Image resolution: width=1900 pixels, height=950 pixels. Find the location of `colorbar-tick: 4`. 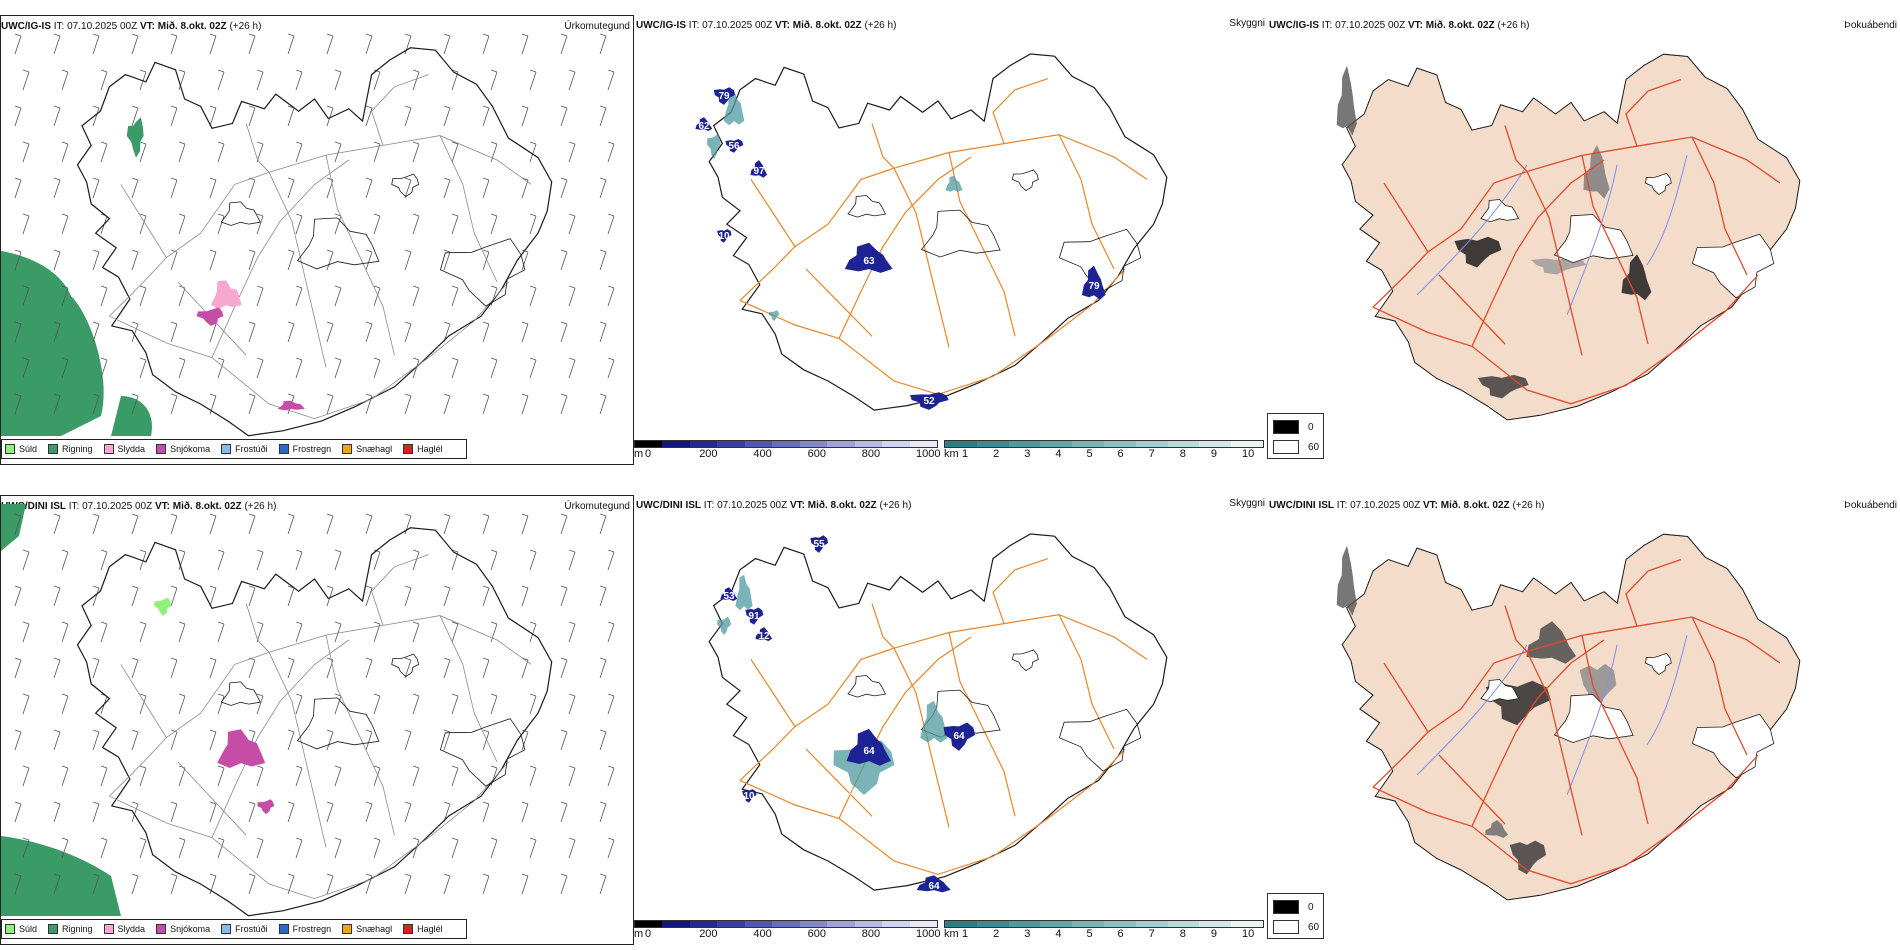

colorbar-tick: 4 is located at coordinates (1058, 934).